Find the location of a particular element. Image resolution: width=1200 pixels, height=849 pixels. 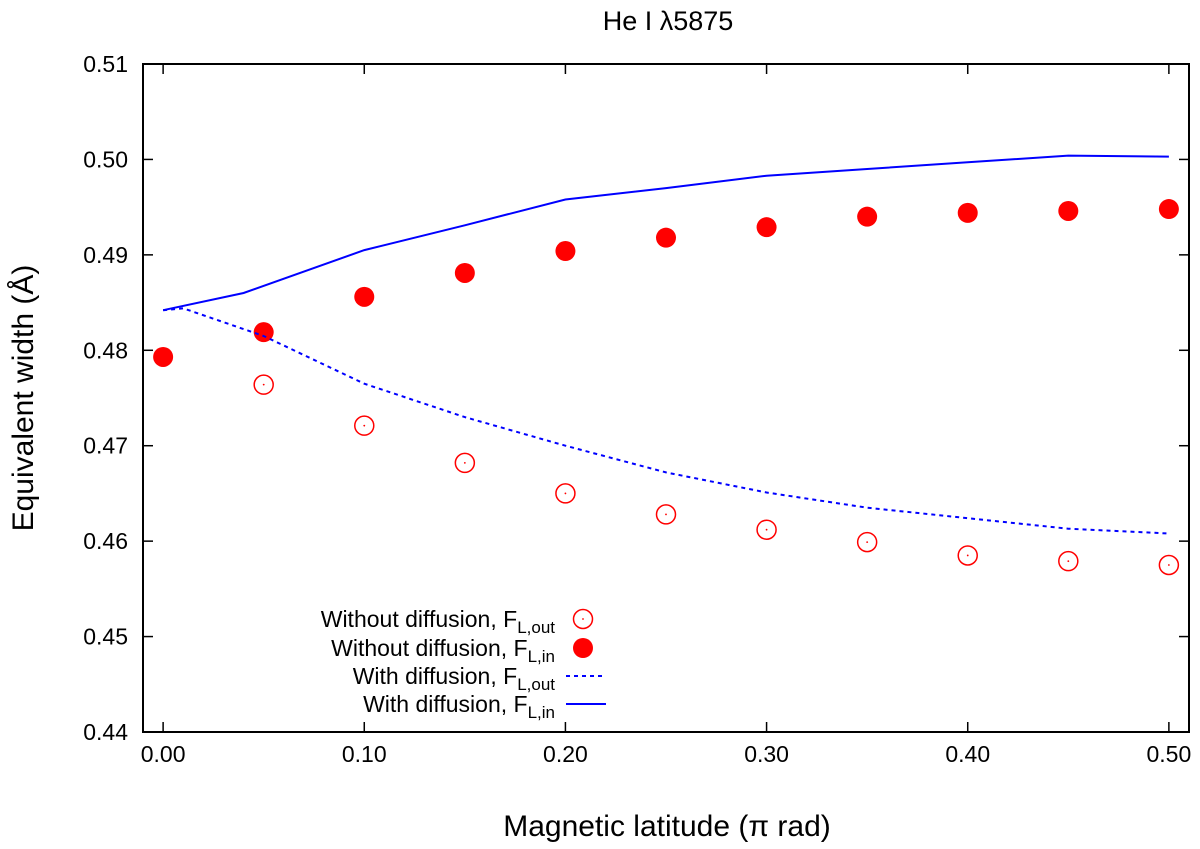

x-tick-label: 0.30 is located at coordinates (766, 754).